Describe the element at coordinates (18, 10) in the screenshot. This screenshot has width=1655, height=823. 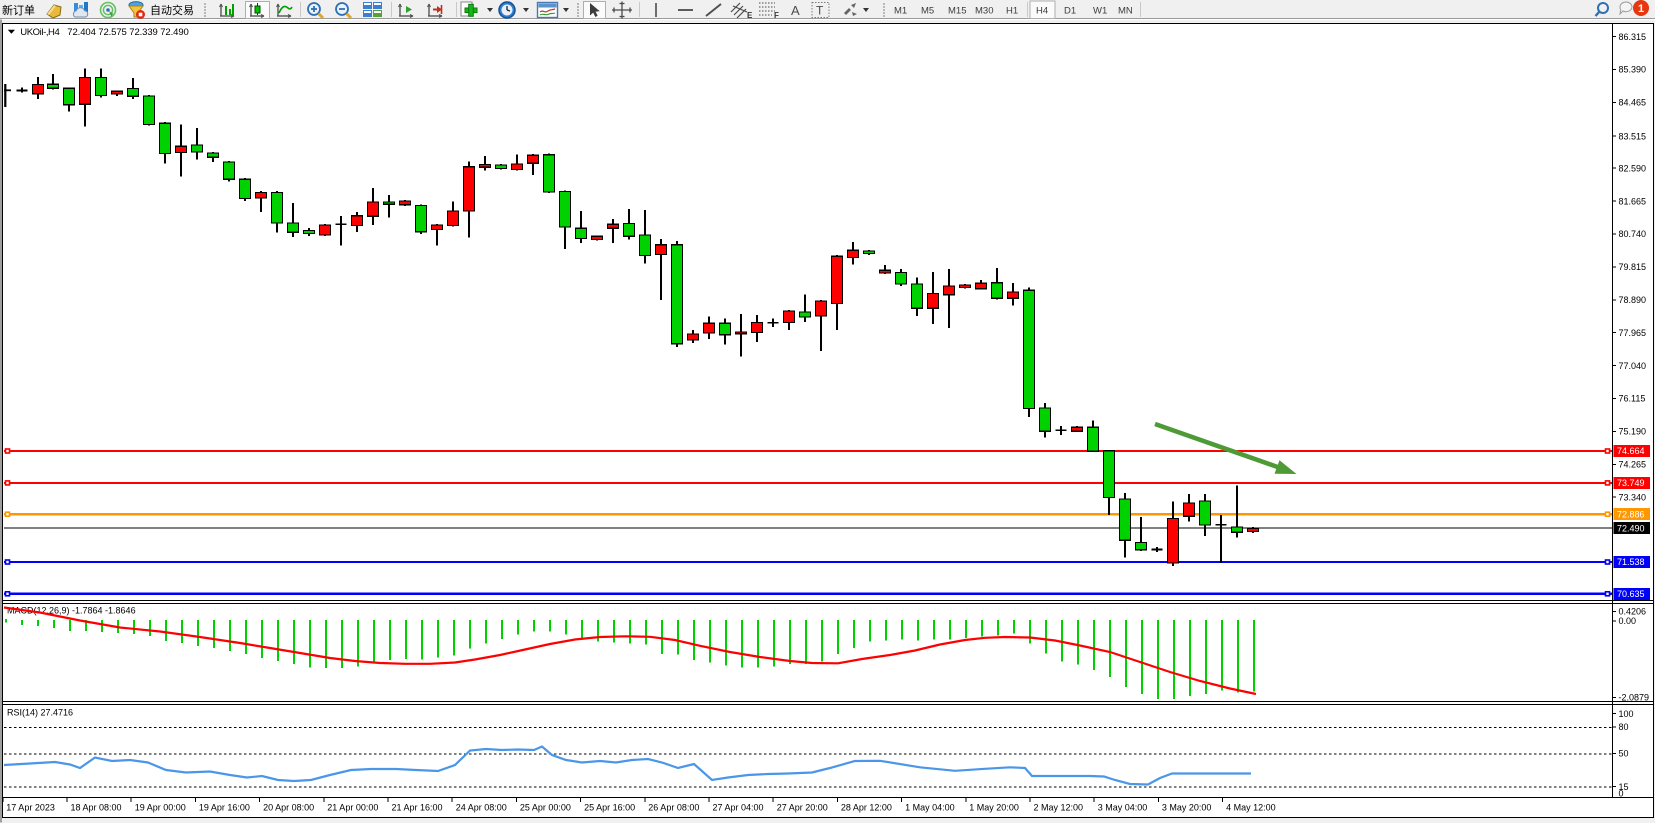
I see `svg-text: 新订单` at that location.